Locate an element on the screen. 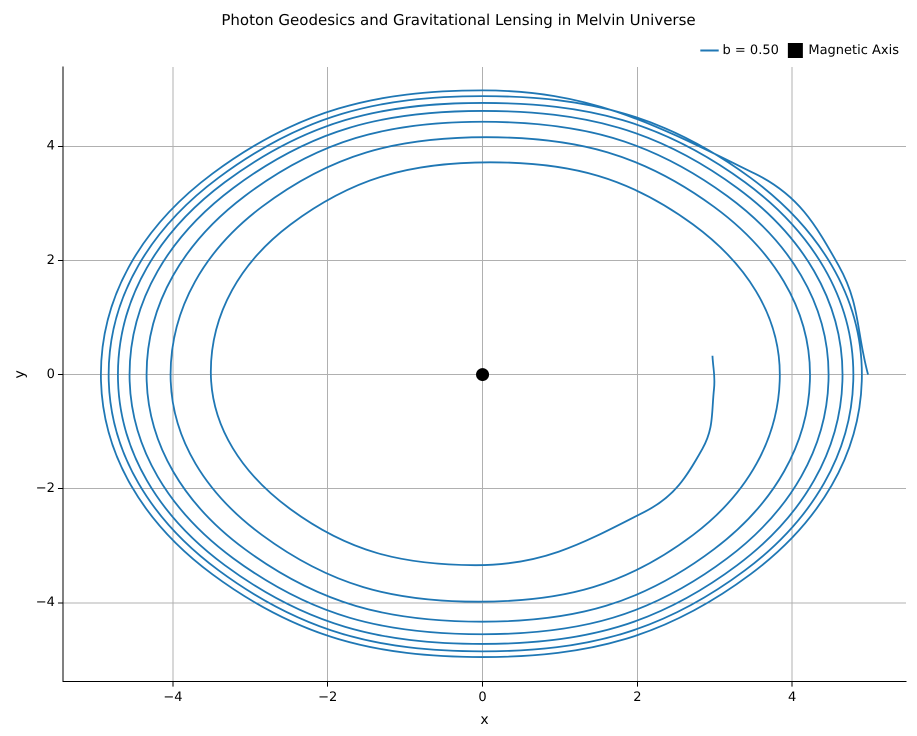 This screenshot has width=917, height=736. y-tick-label: −2 is located at coordinates (45, 488).